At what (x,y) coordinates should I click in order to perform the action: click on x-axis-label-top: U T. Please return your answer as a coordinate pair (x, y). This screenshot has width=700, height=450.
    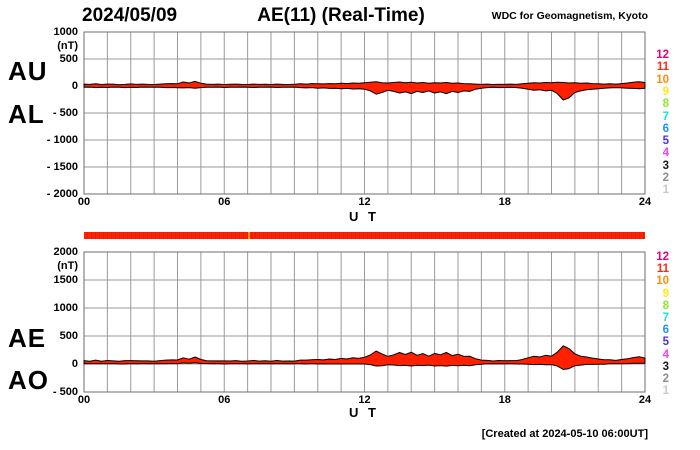
    Looking at the image, I should click on (364, 216).